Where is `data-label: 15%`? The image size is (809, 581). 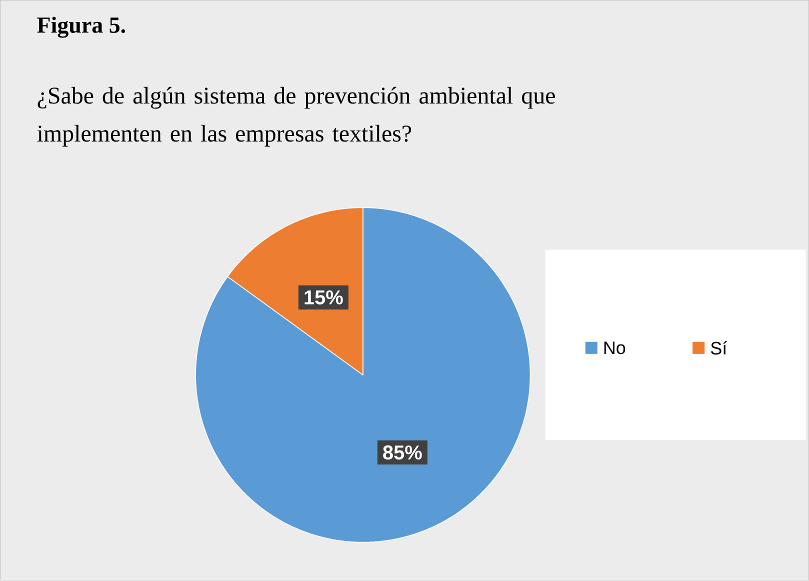 data-label: 15% is located at coordinates (323, 297).